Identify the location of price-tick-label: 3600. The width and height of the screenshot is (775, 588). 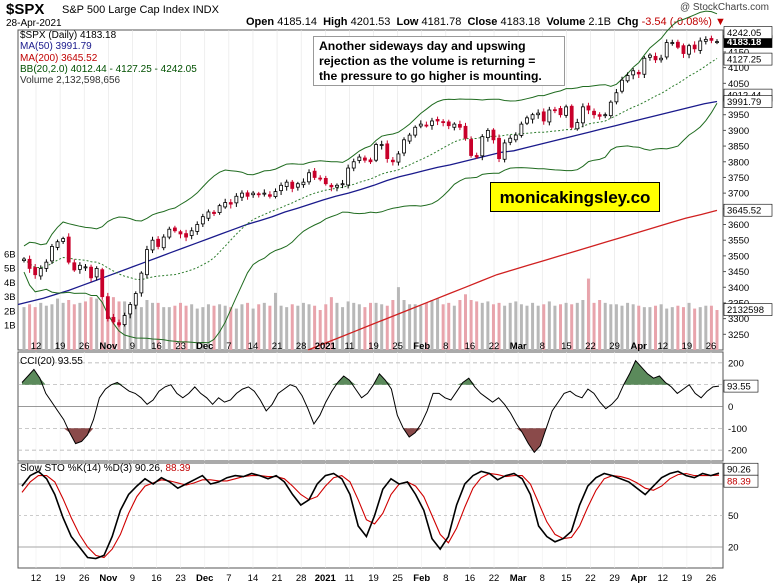
(738, 225).